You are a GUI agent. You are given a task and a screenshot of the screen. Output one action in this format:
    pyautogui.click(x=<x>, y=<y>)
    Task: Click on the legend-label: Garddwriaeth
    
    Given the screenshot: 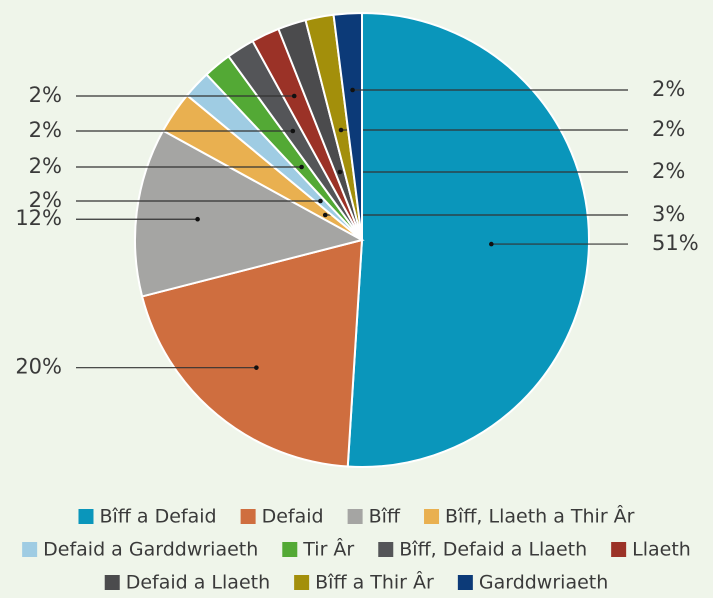 What is the action you would take?
    pyautogui.click(x=543, y=583)
    